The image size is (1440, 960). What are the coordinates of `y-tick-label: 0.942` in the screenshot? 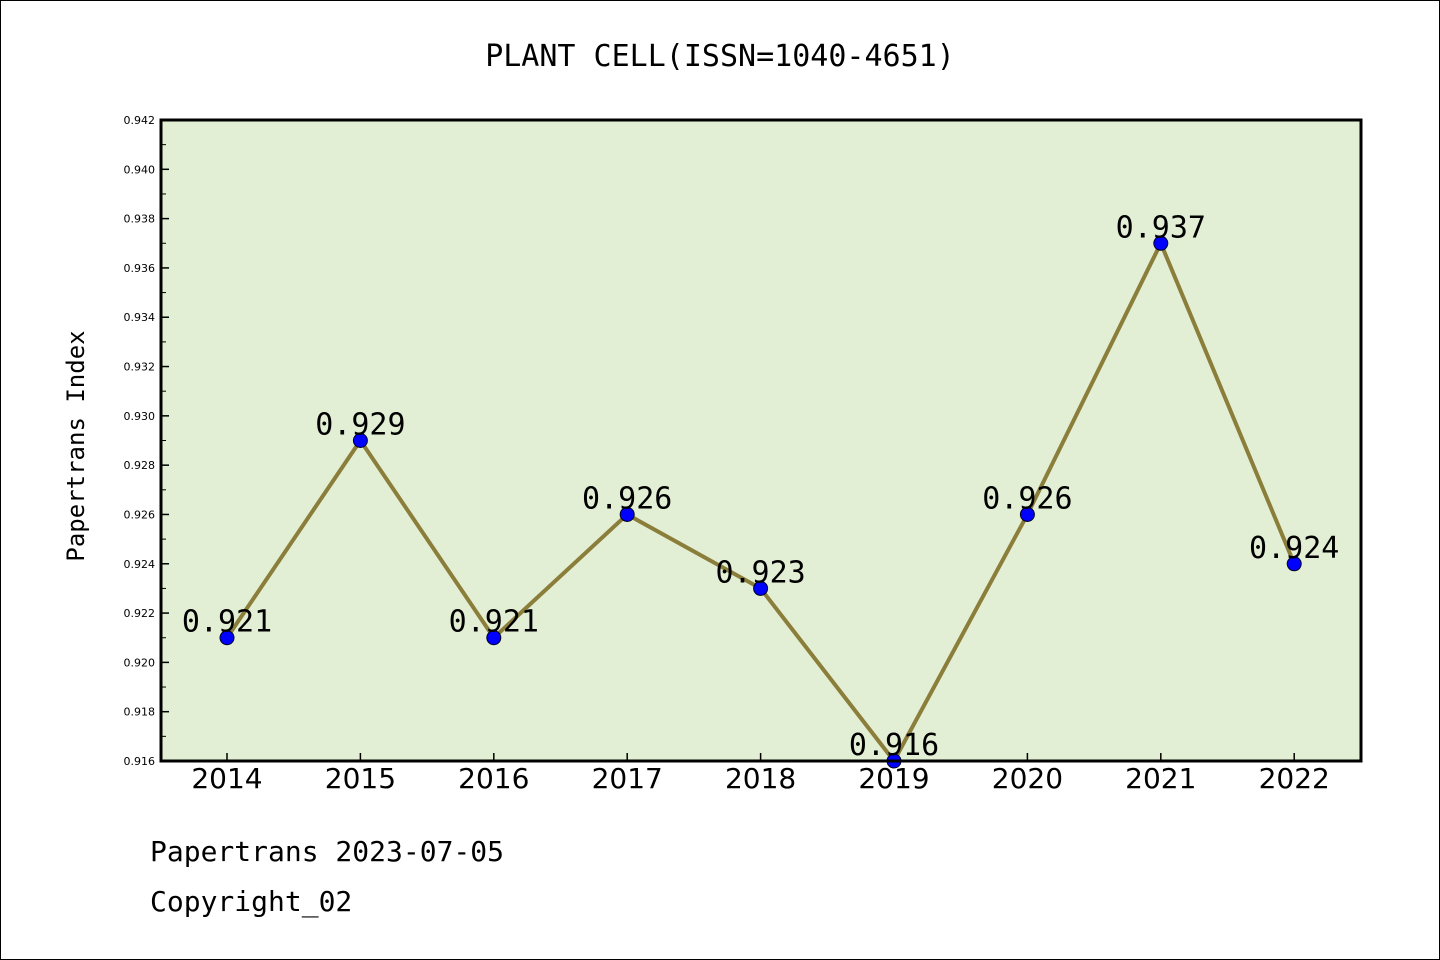 It's located at (140, 120).